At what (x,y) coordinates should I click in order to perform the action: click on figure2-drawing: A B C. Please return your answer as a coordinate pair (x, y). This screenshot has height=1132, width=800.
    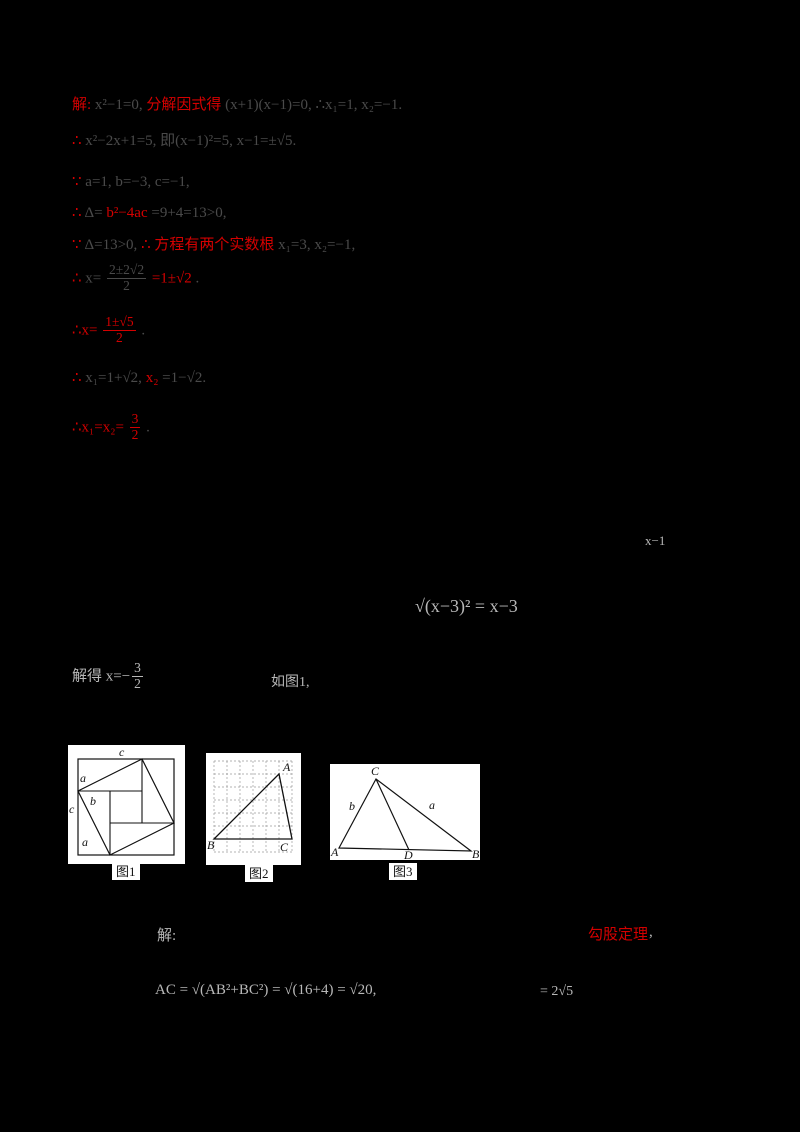
    Looking at the image, I should click on (250, 807).